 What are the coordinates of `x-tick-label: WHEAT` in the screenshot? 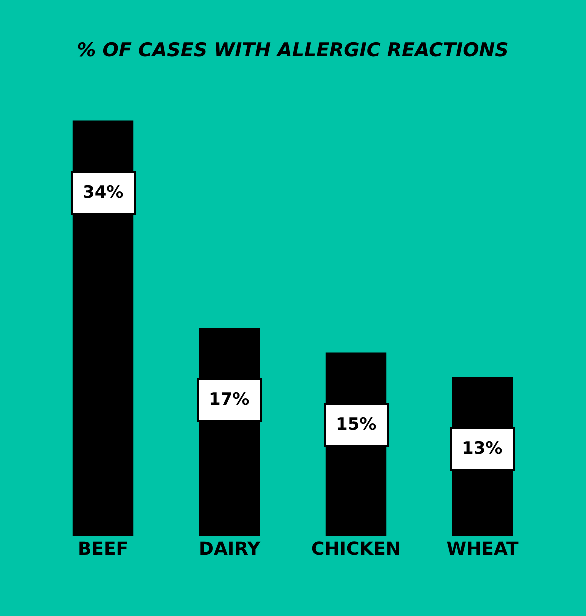 It's located at (483, 549).